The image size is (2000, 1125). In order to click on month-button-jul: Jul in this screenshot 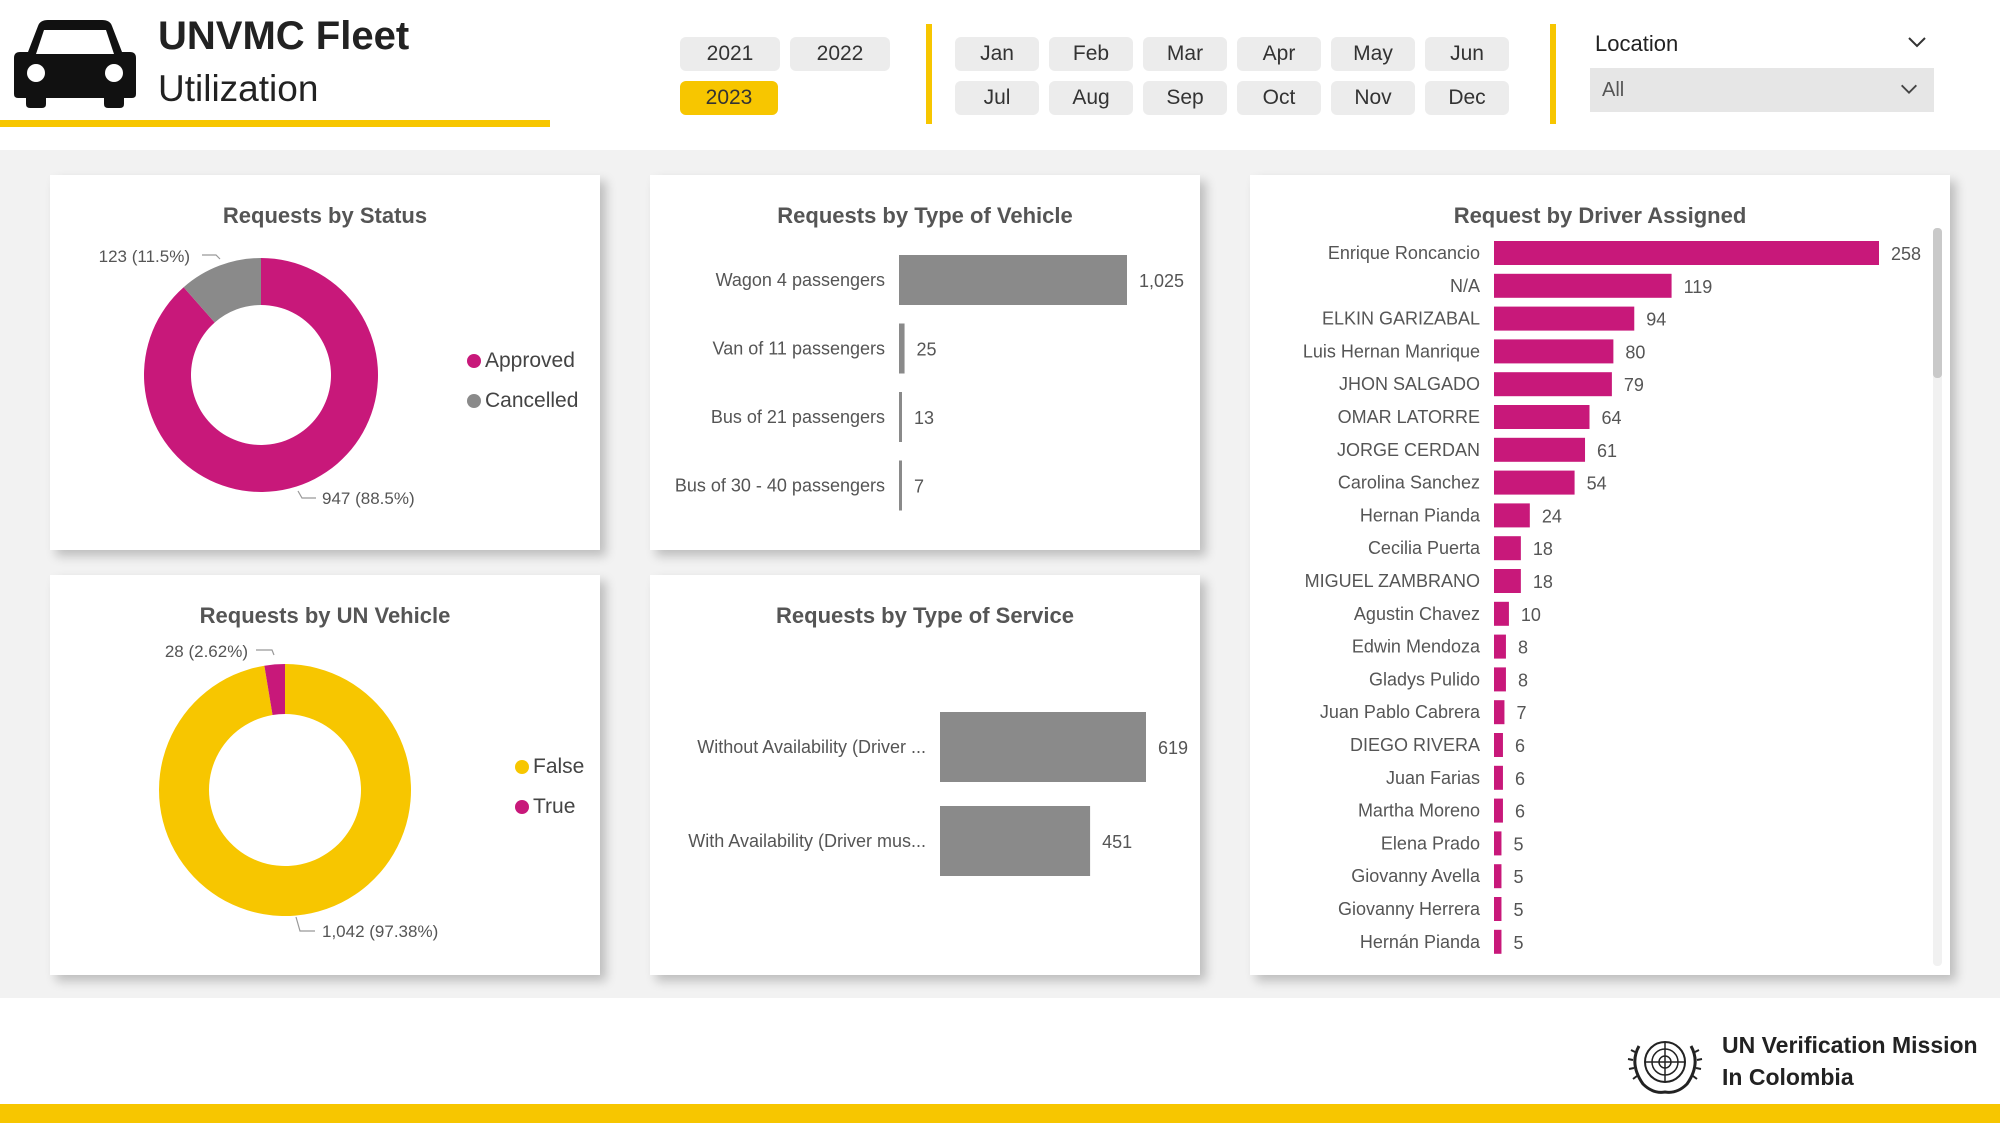, I will do `click(997, 98)`.